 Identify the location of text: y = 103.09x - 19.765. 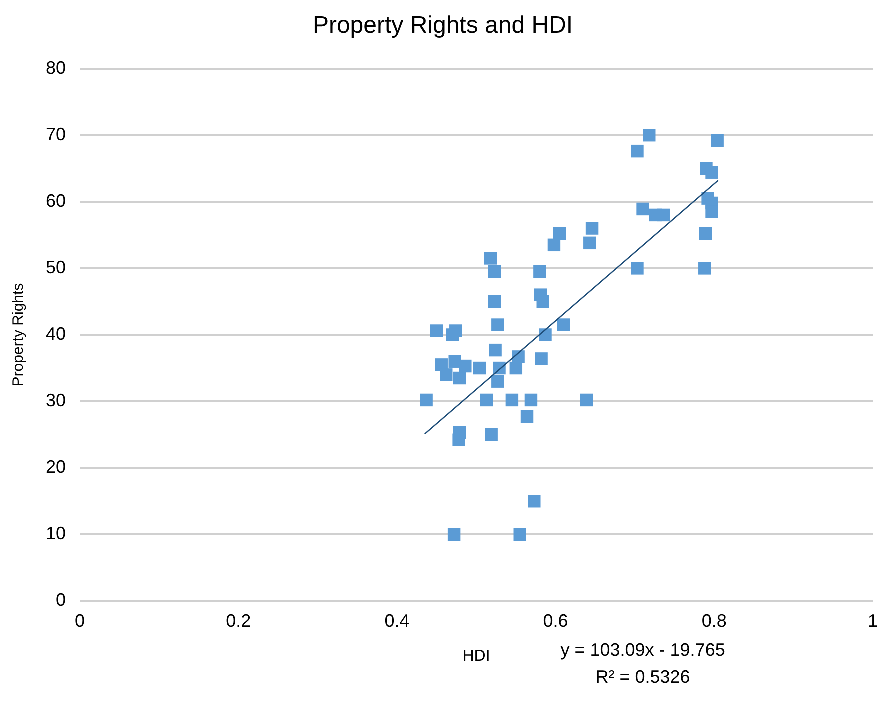
(643, 650).